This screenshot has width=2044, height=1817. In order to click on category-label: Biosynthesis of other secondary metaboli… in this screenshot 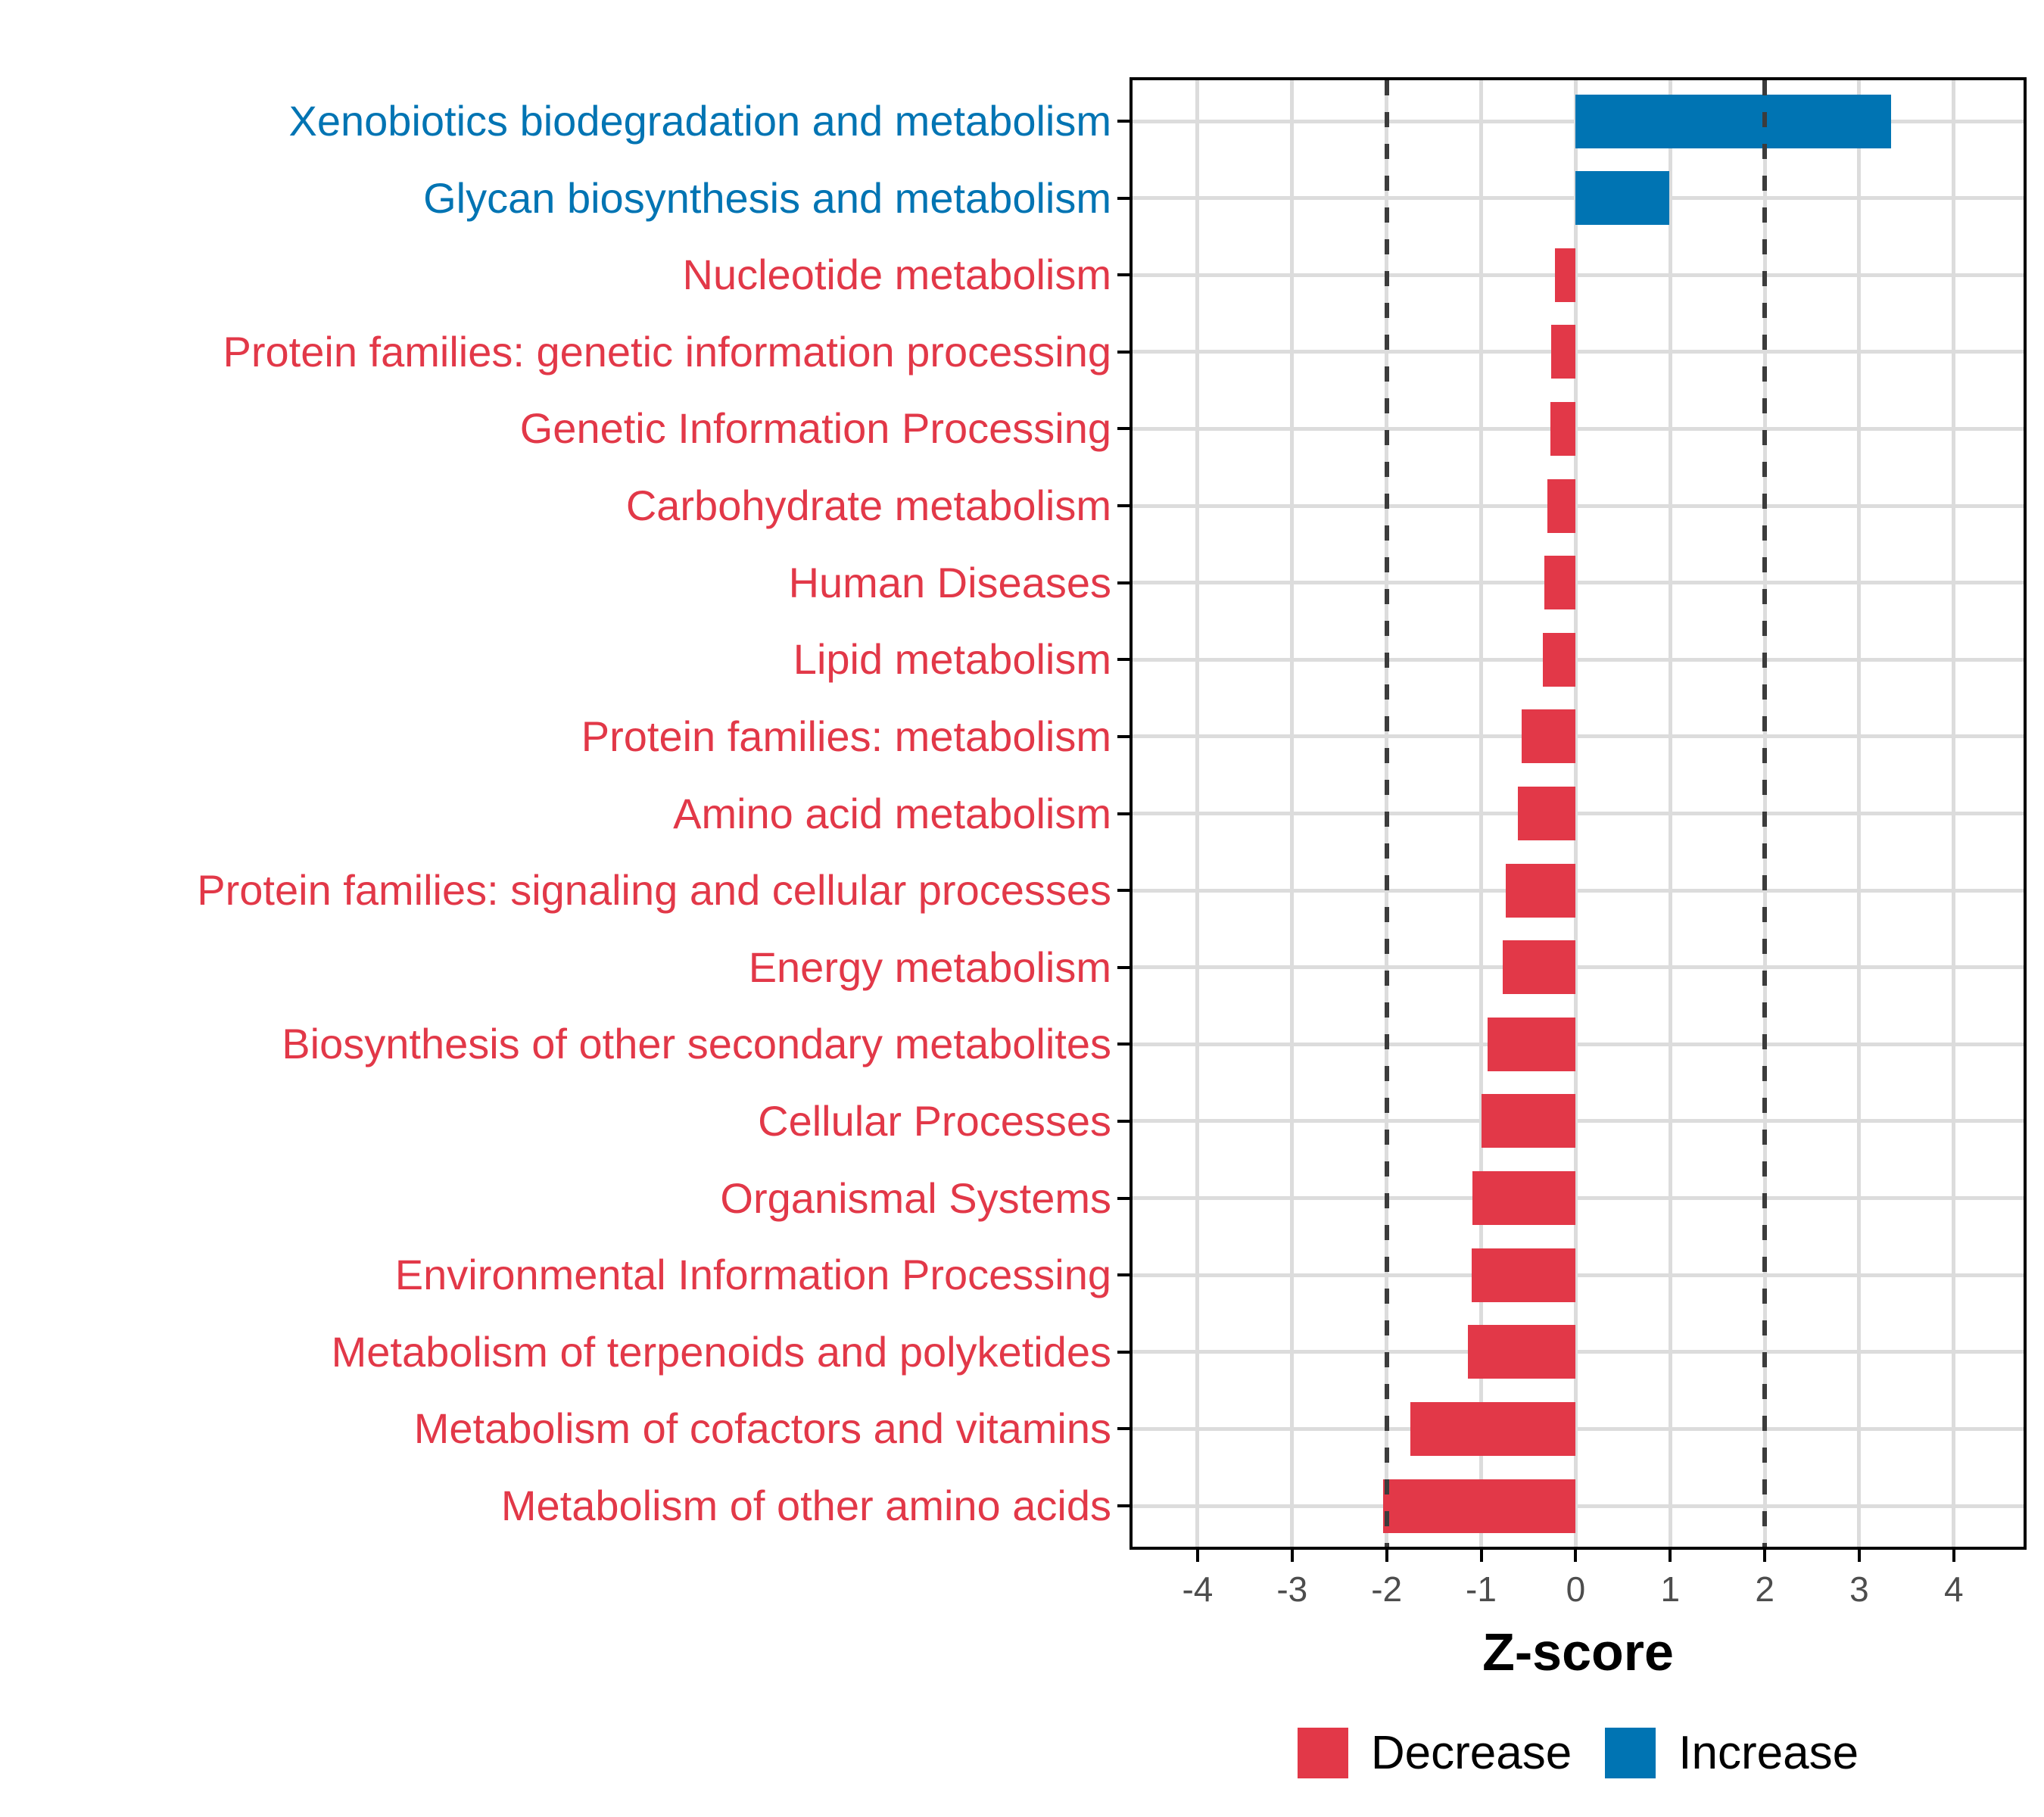, I will do `click(696, 1044)`.